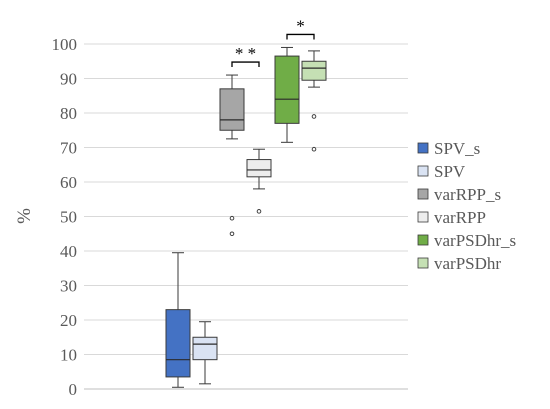  I want to click on legend-label: varPSDhr, so click(467, 263).